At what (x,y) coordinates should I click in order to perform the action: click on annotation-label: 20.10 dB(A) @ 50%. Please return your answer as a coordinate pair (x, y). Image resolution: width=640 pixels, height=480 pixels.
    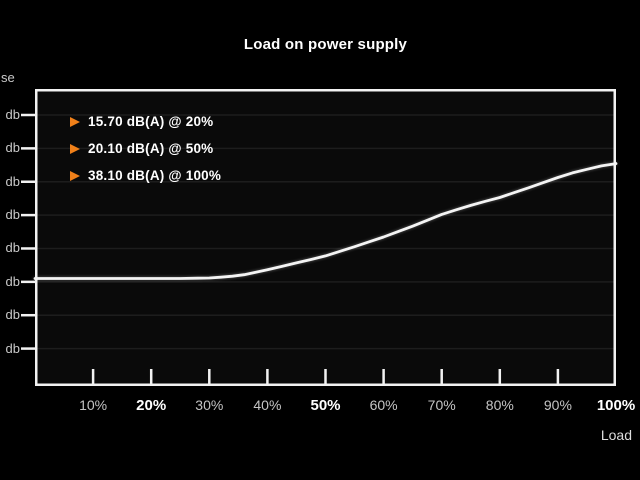
    Looking at the image, I should click on (151, 148).